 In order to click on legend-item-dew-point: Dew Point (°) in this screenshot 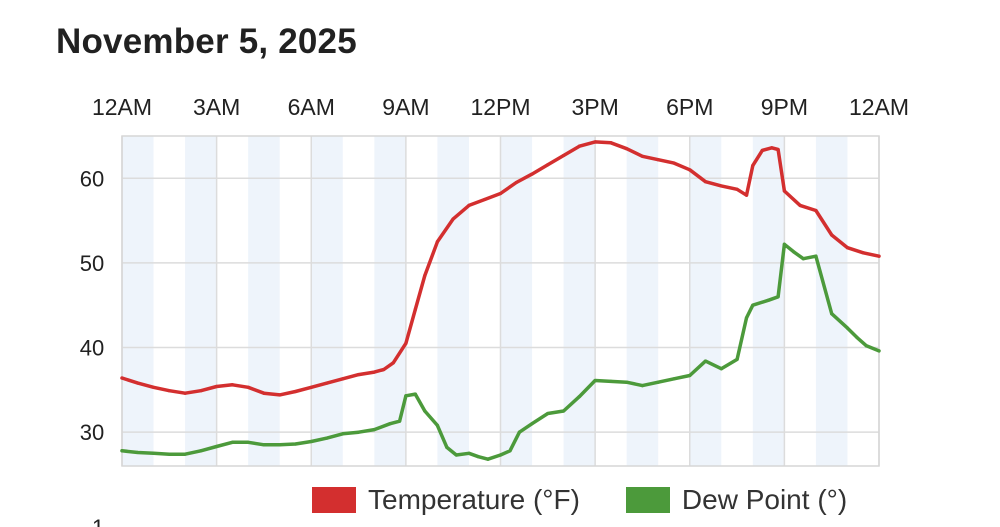, I will do `click(736, 500)`.